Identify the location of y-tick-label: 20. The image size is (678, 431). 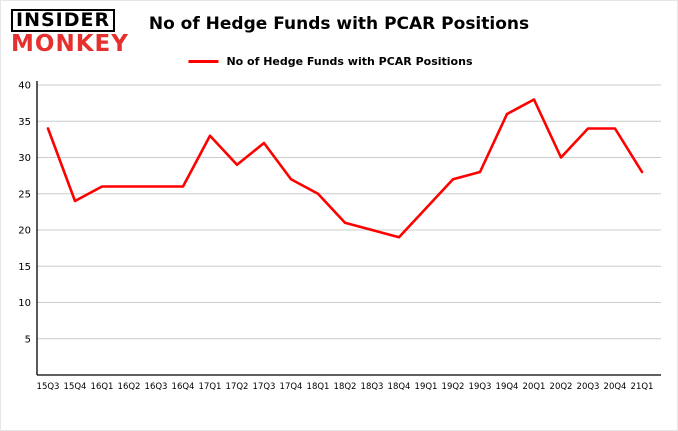
(24, 231).